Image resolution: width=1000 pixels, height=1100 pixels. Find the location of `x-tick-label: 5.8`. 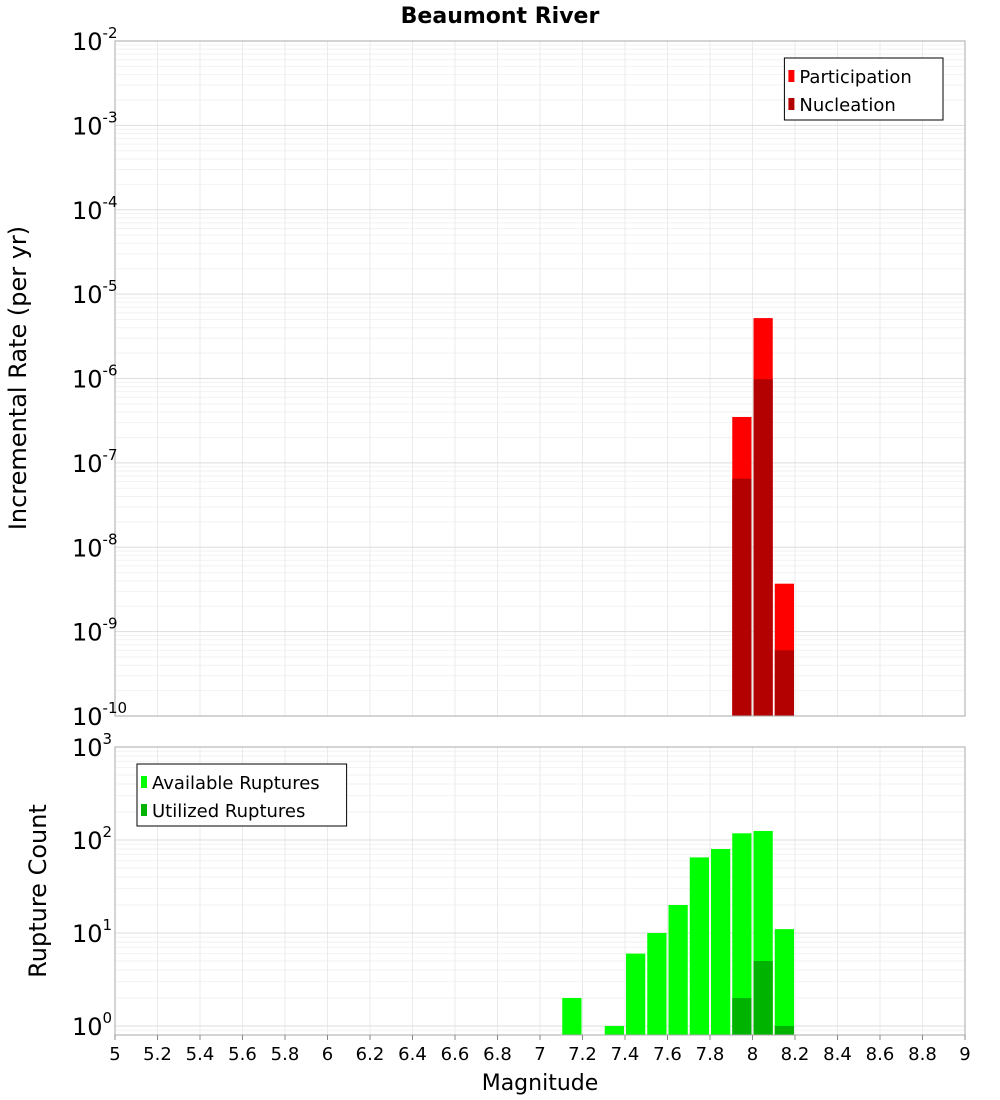

x-tick-label: 5.8 is located at coordinates (285, 1054).